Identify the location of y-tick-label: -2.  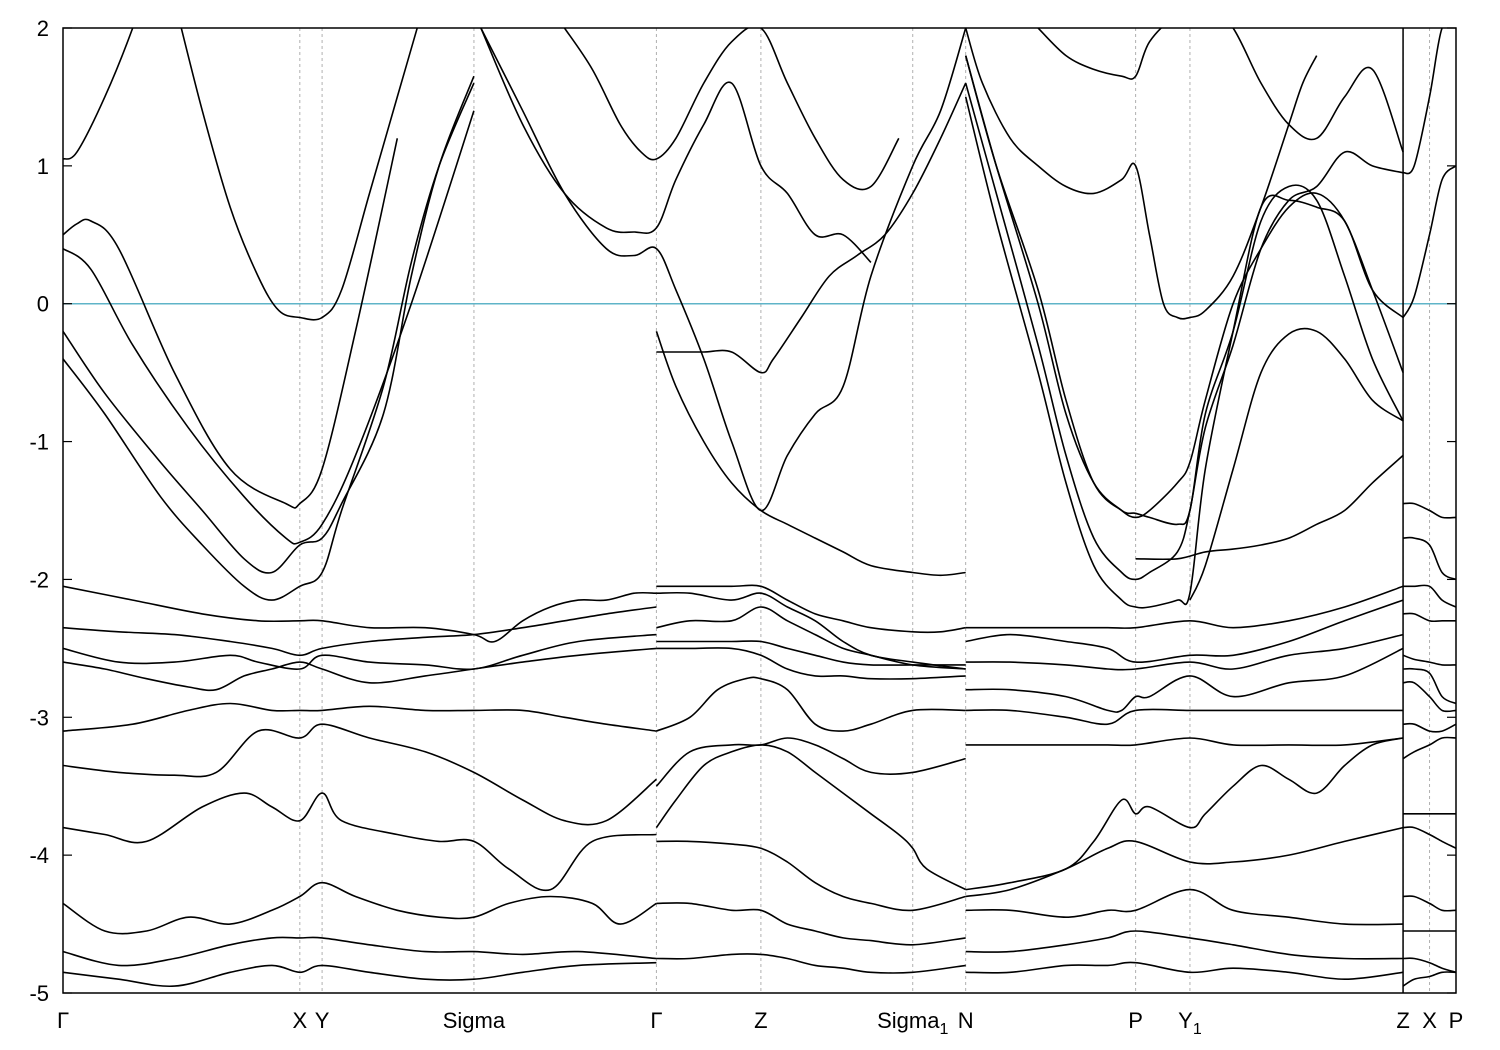
(39, 579).